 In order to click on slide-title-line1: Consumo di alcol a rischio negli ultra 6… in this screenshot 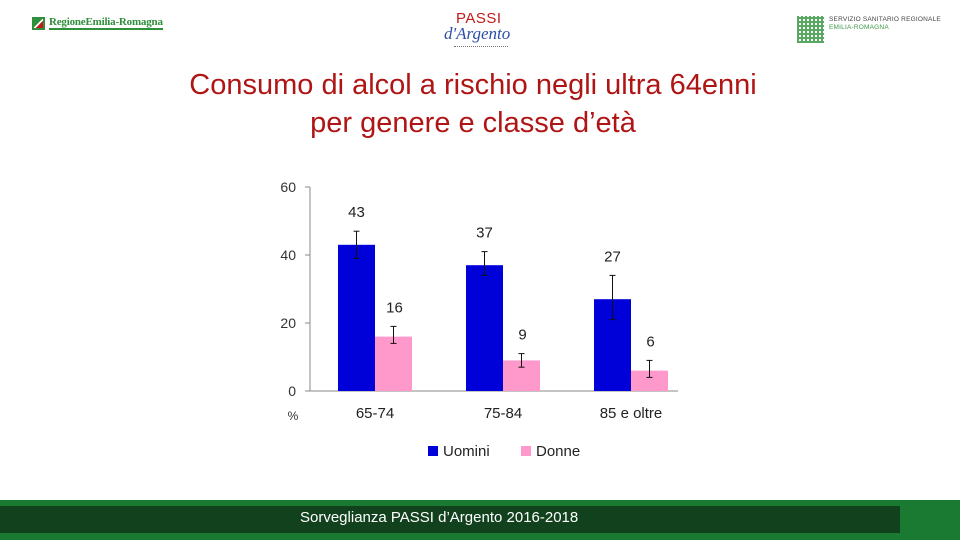, I will do `click(473, 85)`.